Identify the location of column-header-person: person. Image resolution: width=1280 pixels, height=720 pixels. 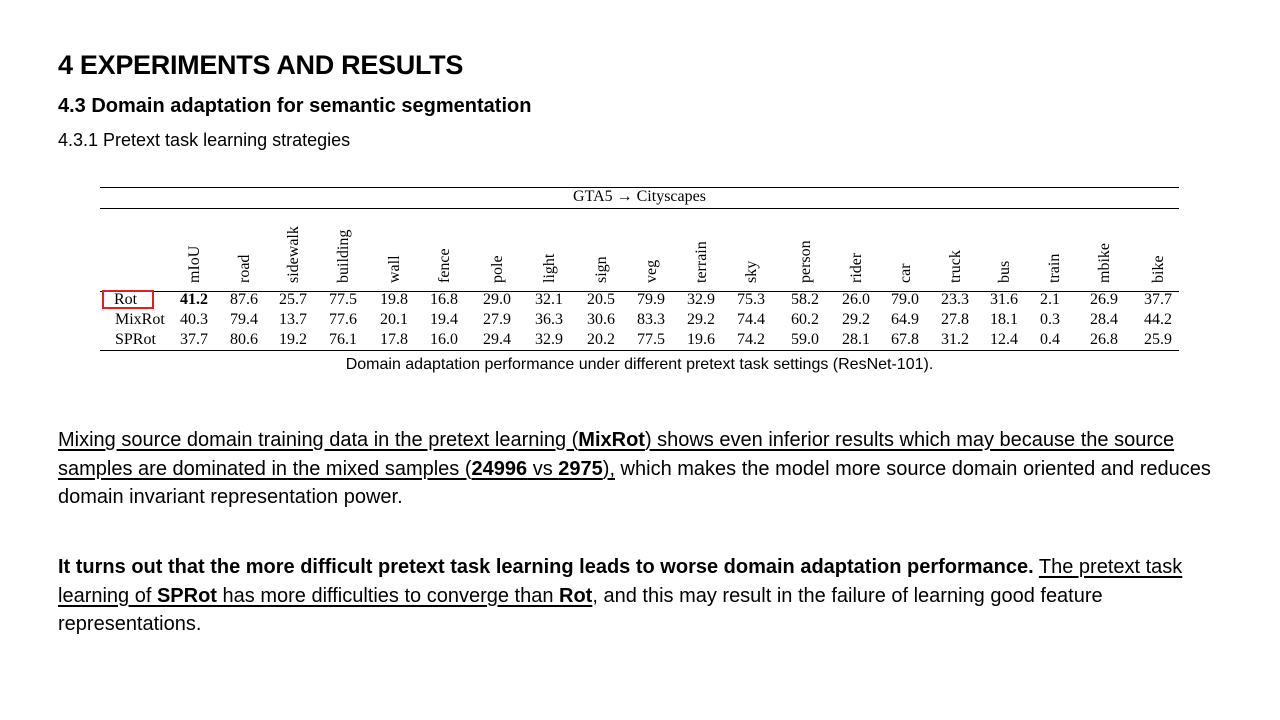
(805, 261).